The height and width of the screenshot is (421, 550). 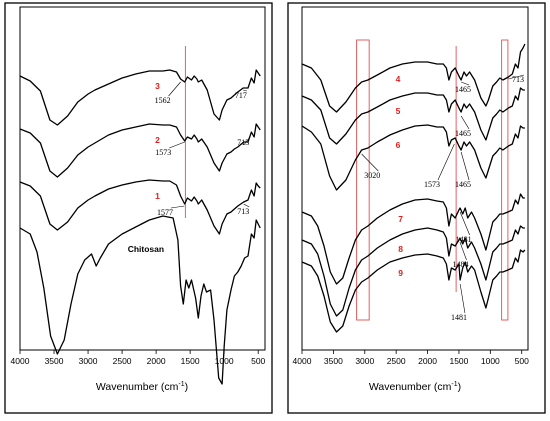 What do you see at coordinates (146, 249) in the screenshot?
I see `series-label-chitosan: Chitosan` at bounding box center [146, 249].